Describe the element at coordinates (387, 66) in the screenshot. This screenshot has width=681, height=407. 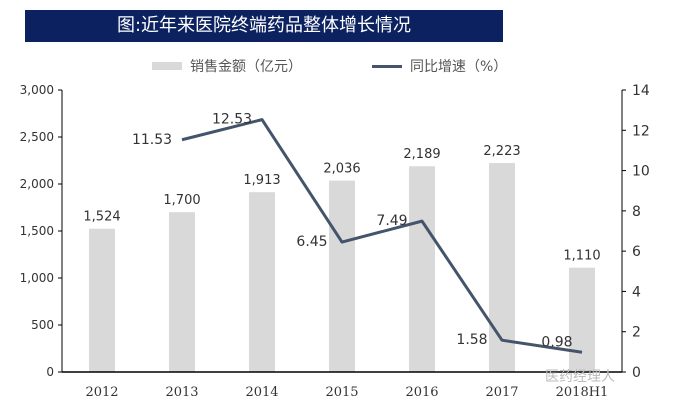
I see `legend-swatch-line` at that location.